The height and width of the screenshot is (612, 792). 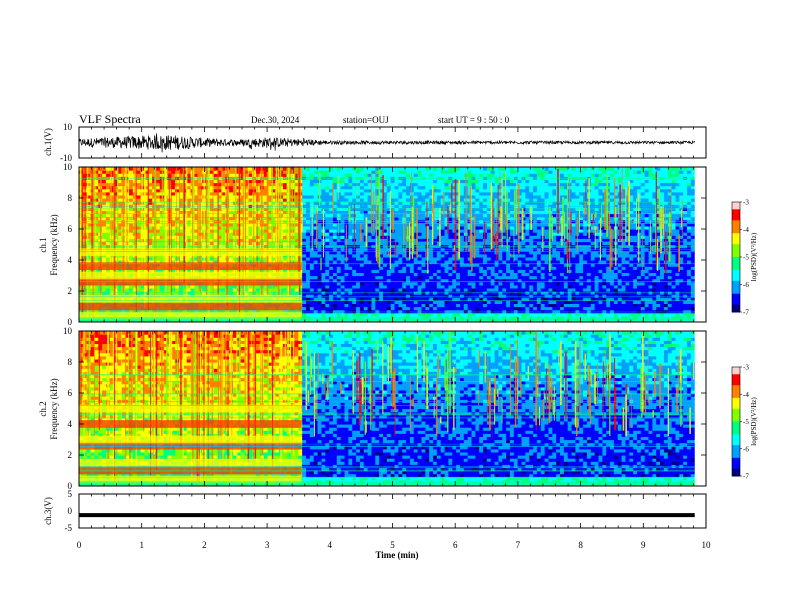 What do you see at coordinates (70, 322) in the screenshot?
I see `ch1-ytick-0: 0` at bounding box center [70, 322].